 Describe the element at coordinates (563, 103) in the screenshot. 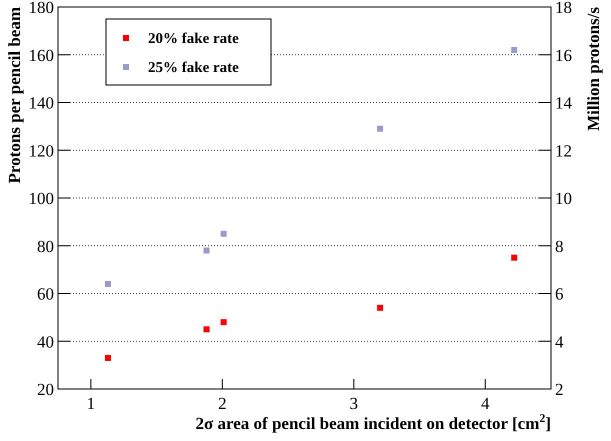

I see `y2-tick-label: 14` at that location.